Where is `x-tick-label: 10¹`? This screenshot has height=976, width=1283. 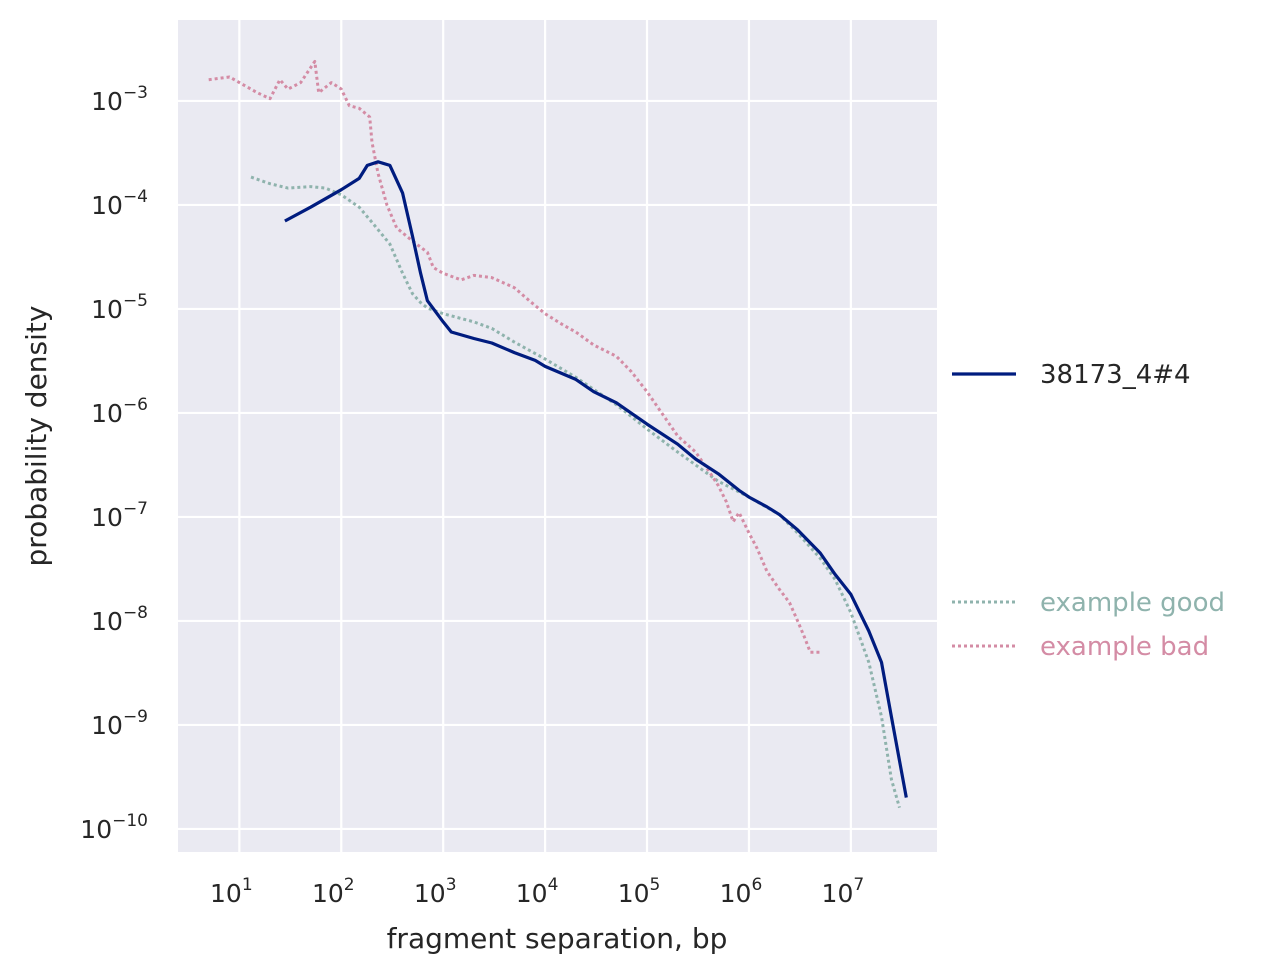 x-tick-label: 10¹ is located at coordinates (231, 891).